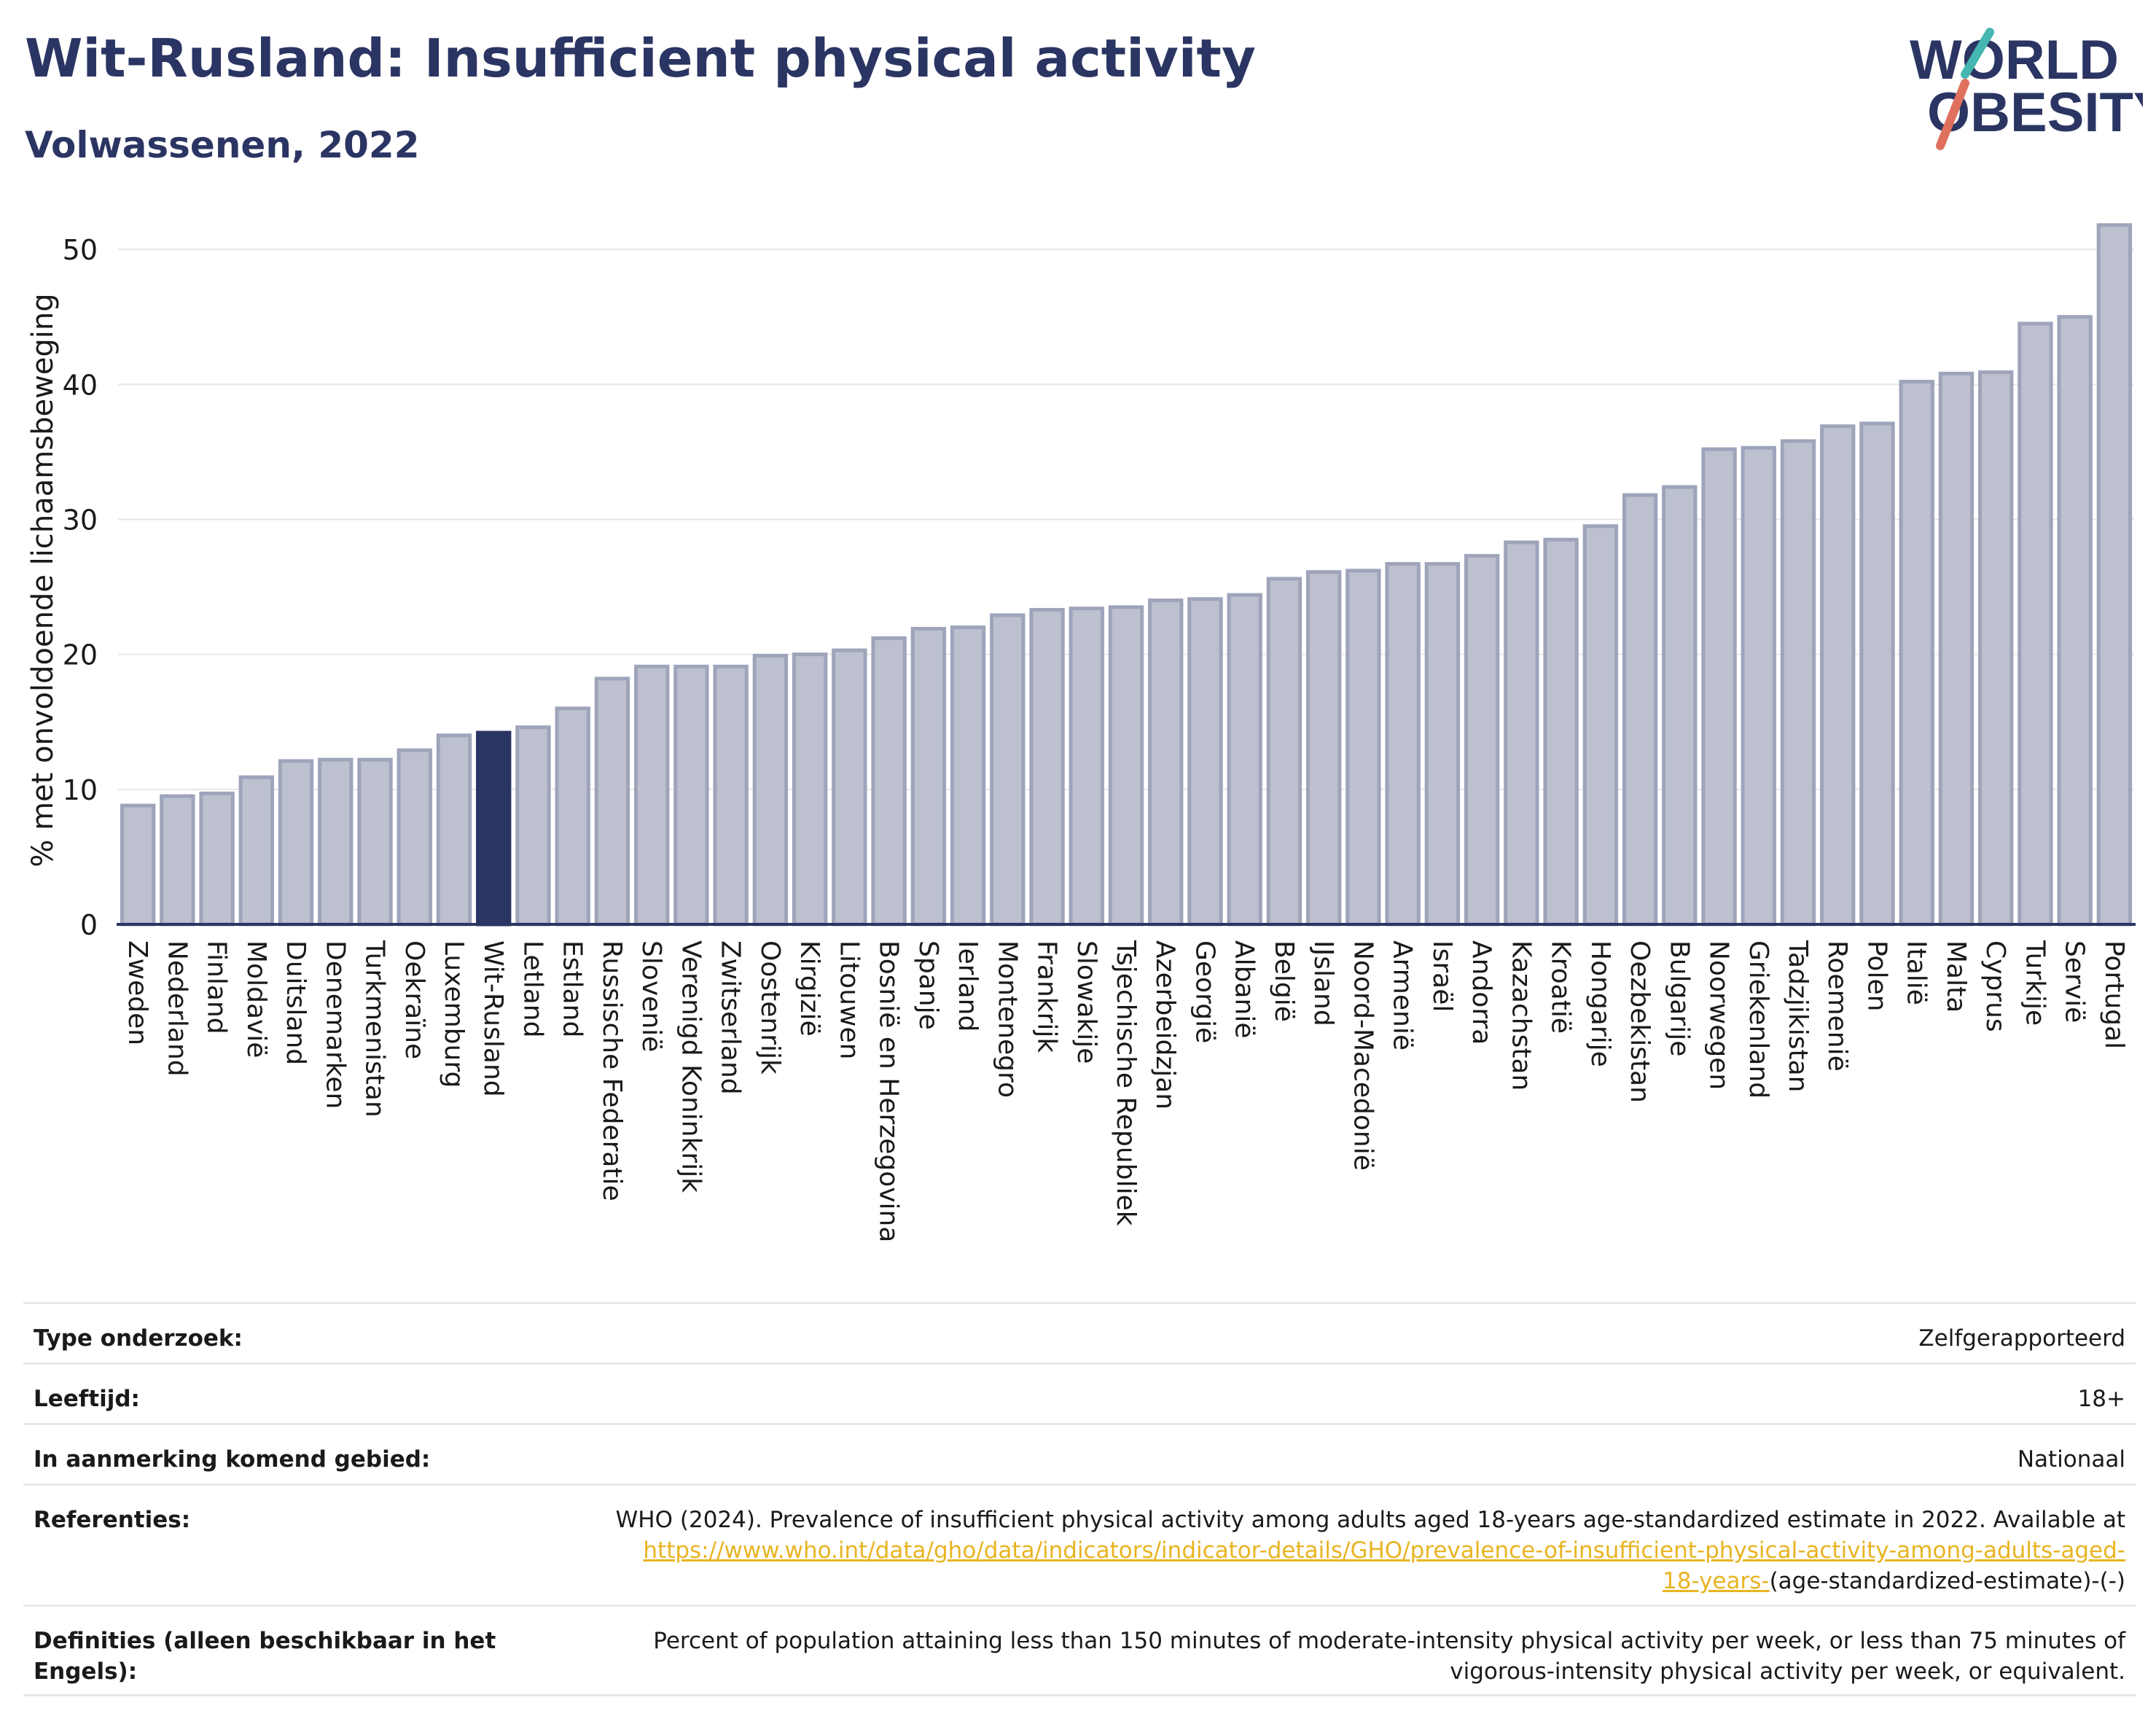 This screenshot has height=1735, width=2156. What do you see at coordinates (139, 1338) in the screenshot?
I see `survey-type-label: Type onderzoek:` at bounding box center [139, 1338].